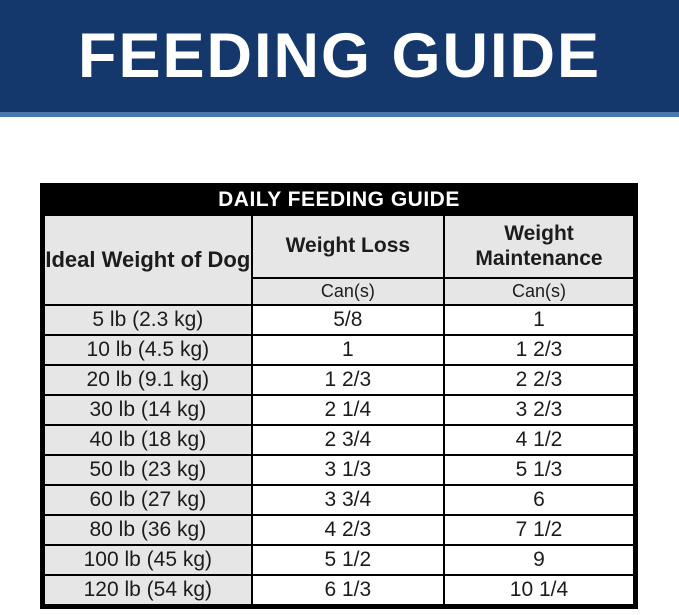 The height and width of the screenshot is (615, 679). I want to click on weight-loss-cans-cell: 4 2/3, so click(348, 530).